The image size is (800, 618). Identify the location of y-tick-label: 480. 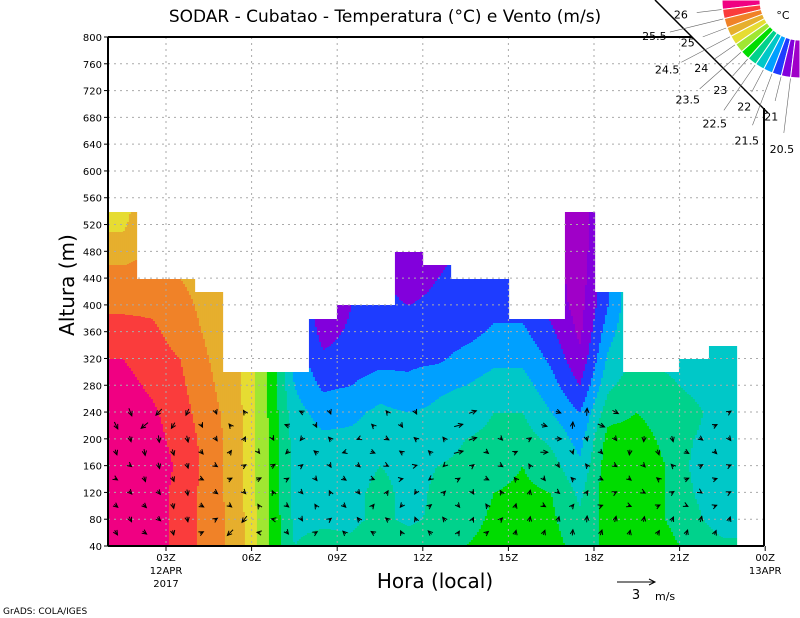
(92, 252).